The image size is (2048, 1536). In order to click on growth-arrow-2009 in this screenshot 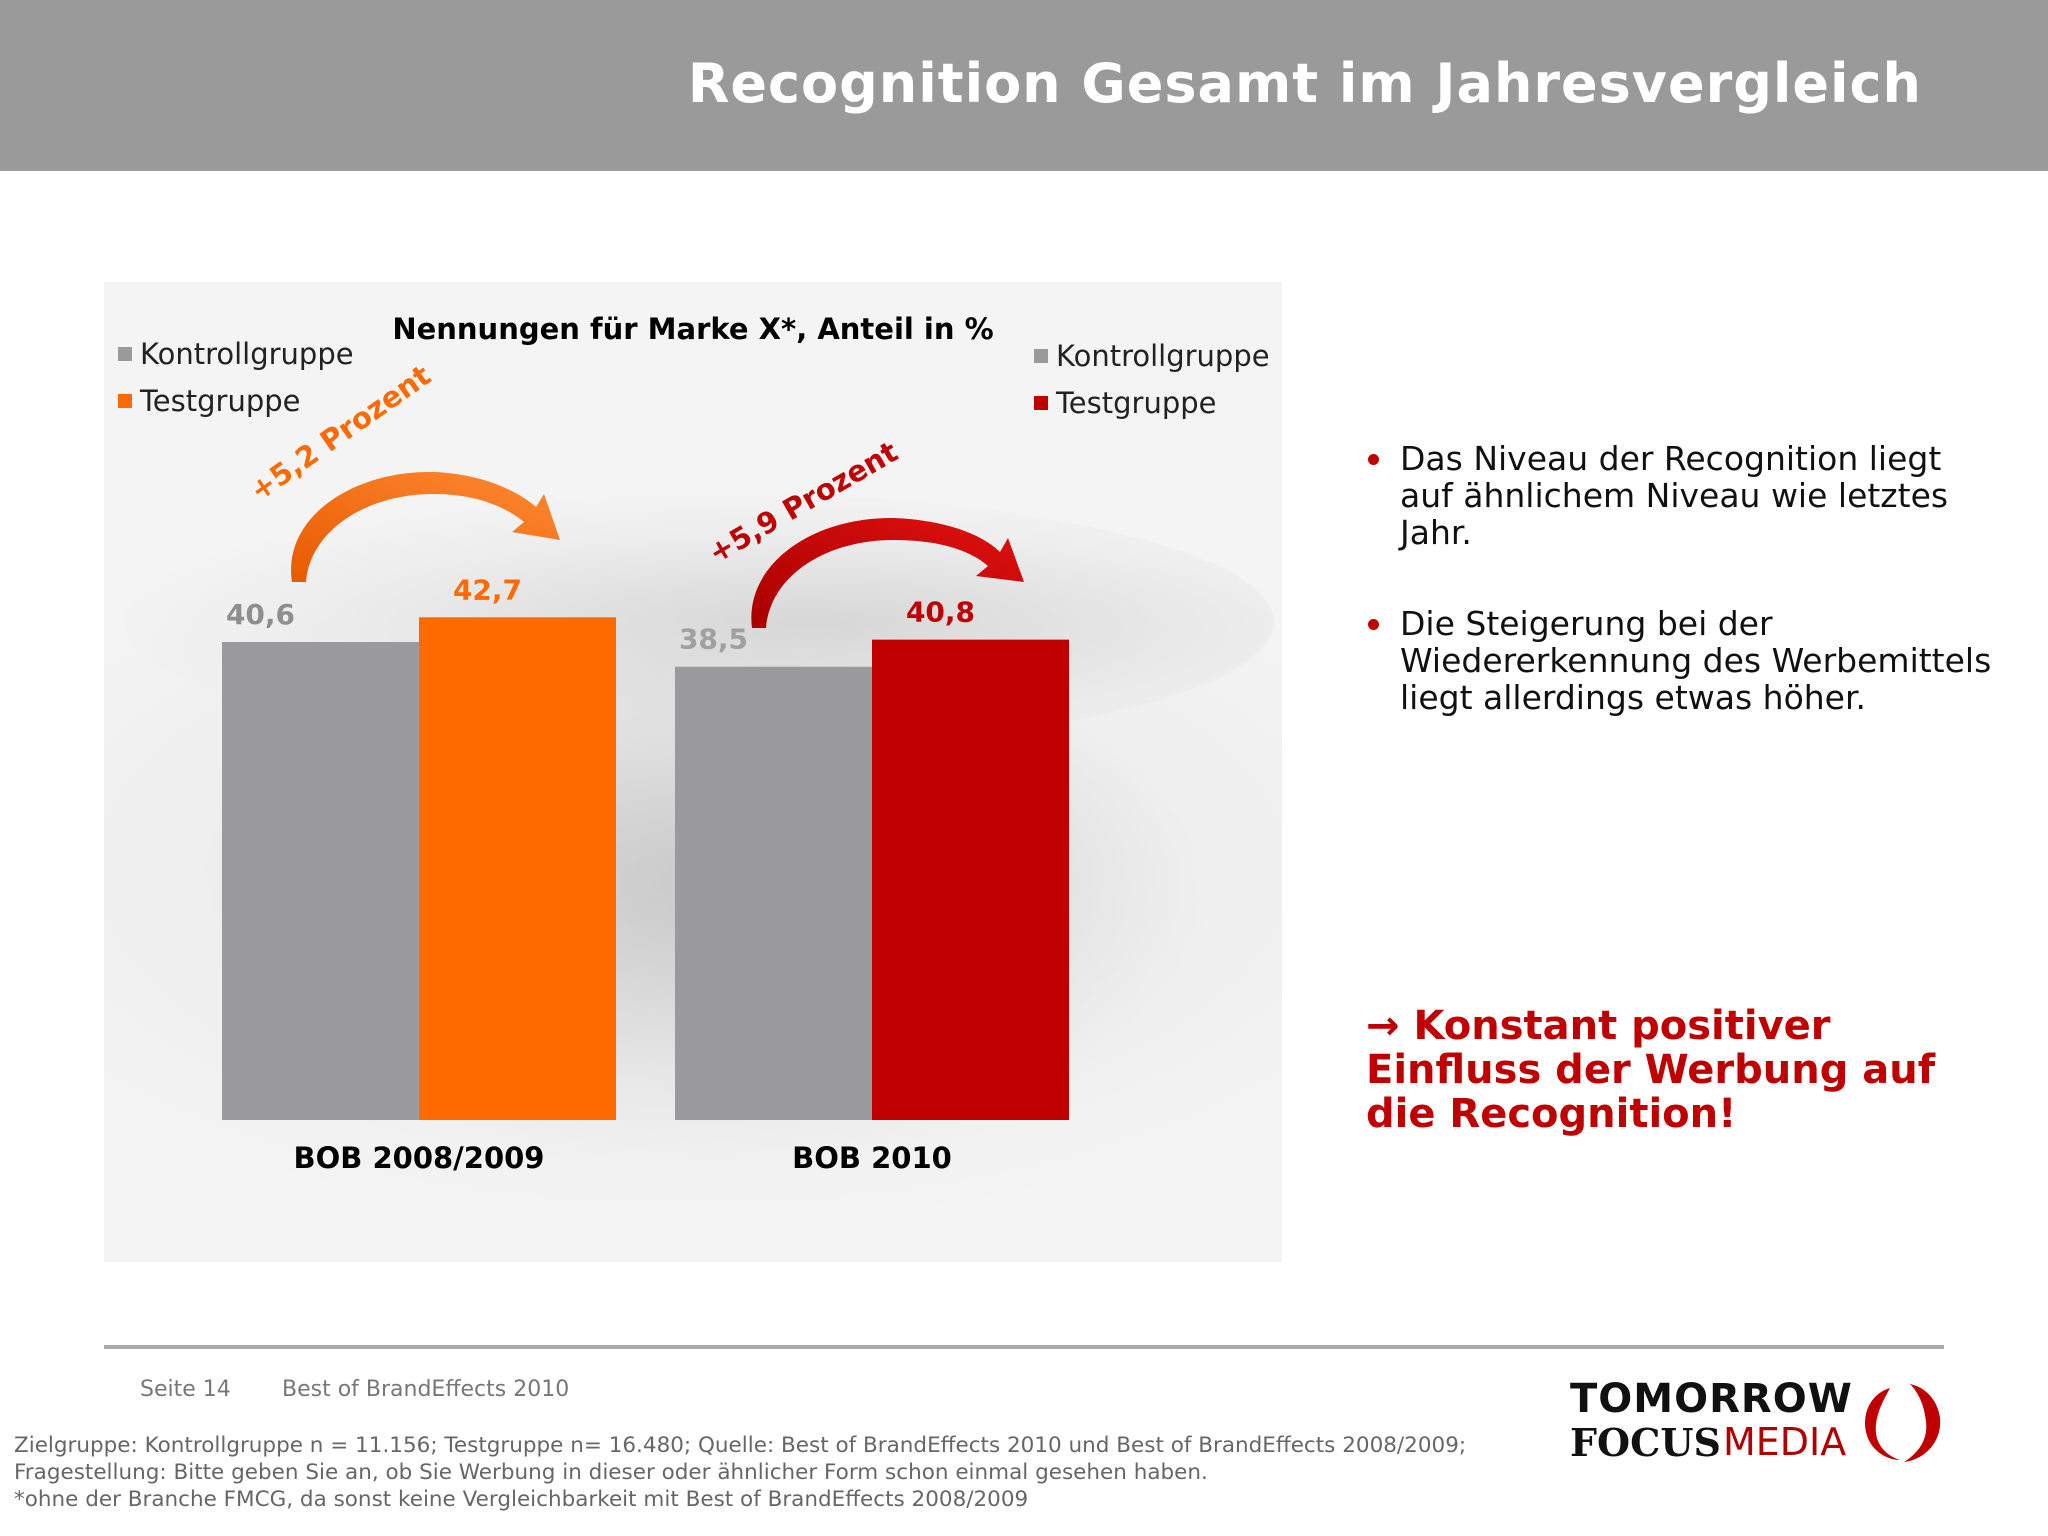, I will do `click(425, 526)`.